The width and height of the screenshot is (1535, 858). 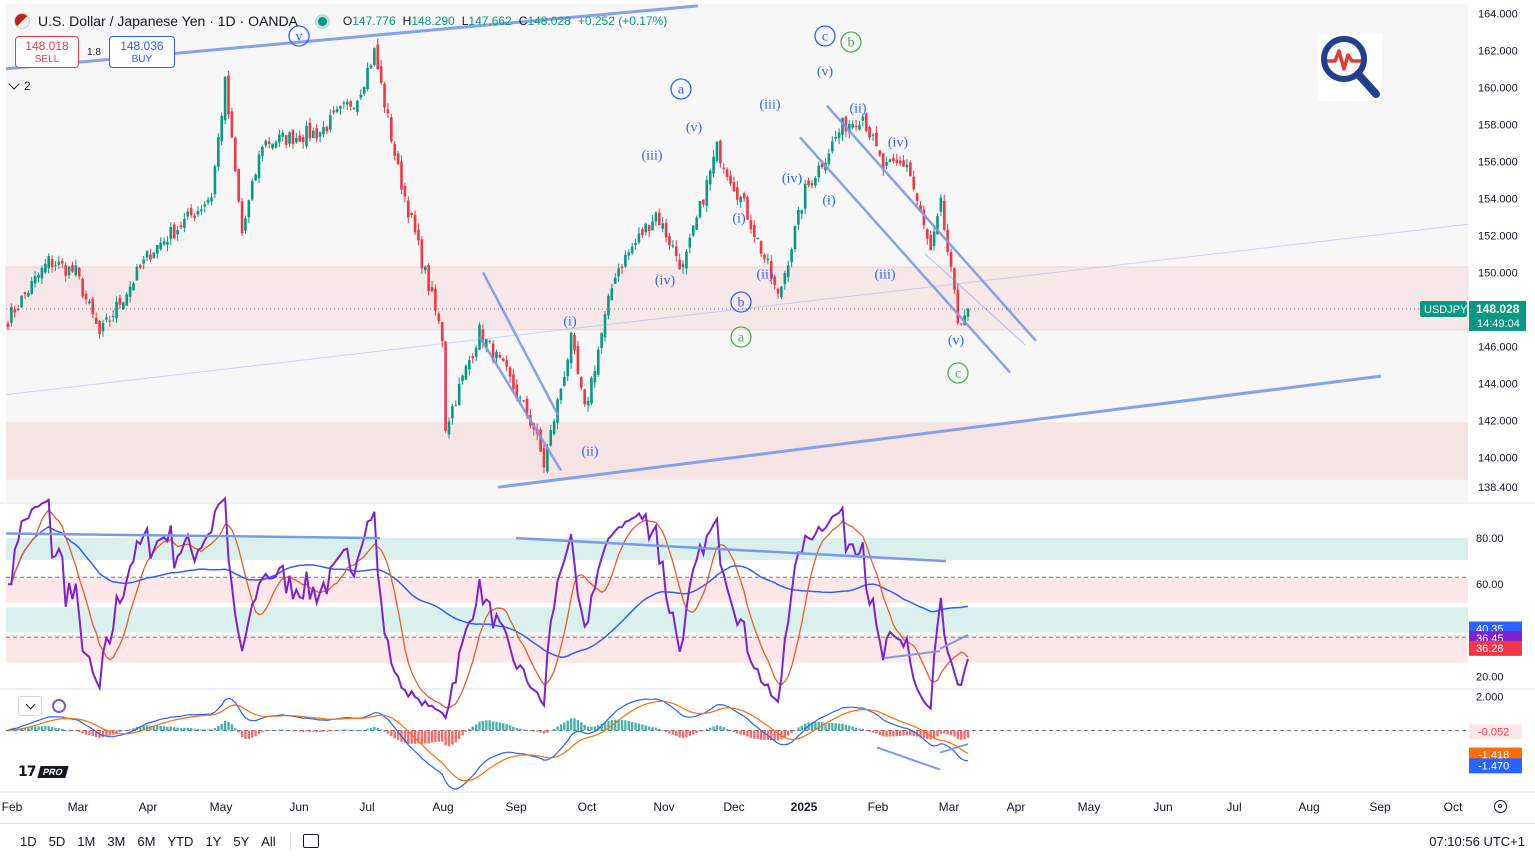 I want to click on time-tick-label: Jun, so click(x=298, y=807).